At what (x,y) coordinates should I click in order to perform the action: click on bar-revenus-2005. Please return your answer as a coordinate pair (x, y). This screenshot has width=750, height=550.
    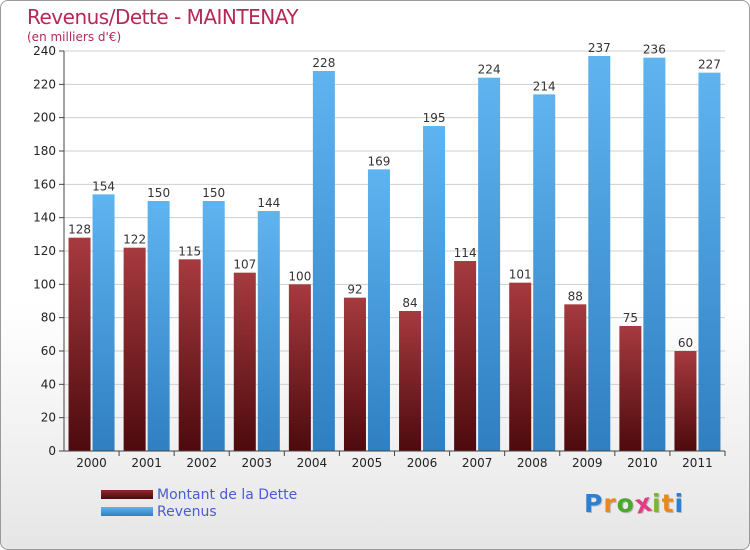
    Looking at the image, I should click on (378, 310).